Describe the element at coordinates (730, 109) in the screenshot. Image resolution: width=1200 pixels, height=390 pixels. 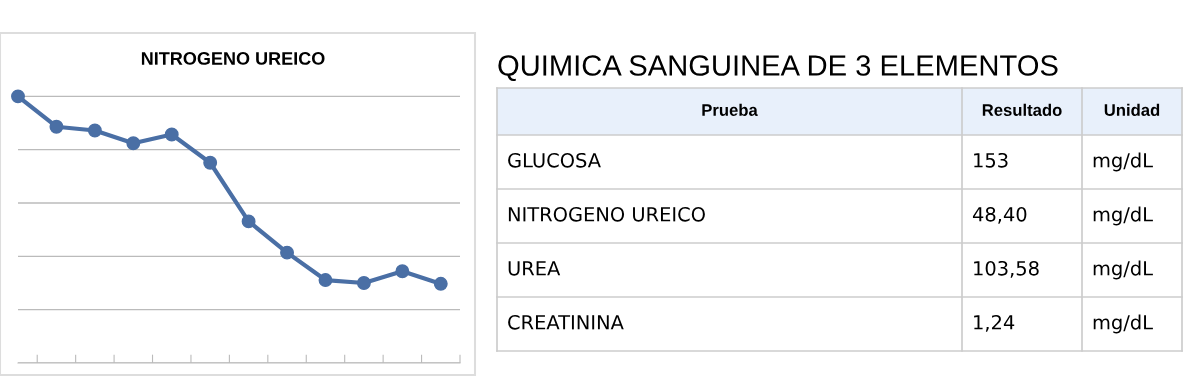
I see `category-label: Prueba` at that location.